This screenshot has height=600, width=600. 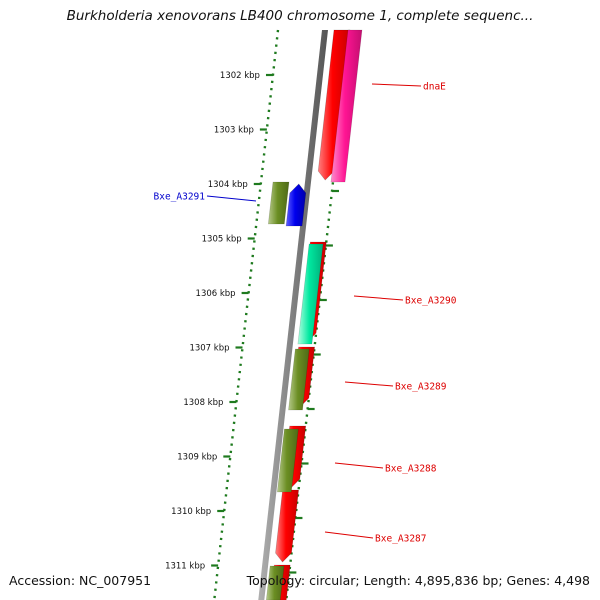 What do you see at coordinates (246, 314) in the screenshot?
I see `ruler-line-left` at bounding box center [246, 314].